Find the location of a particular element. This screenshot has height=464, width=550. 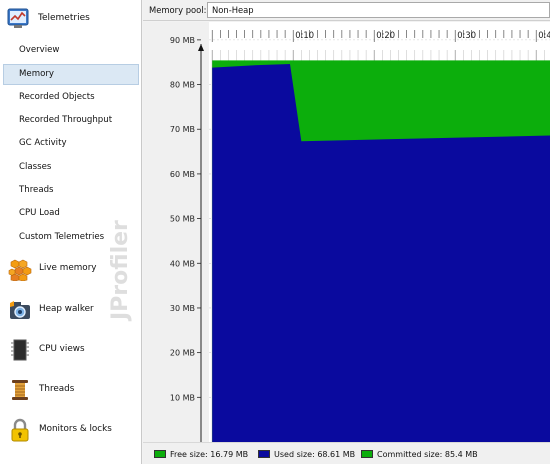

cpu-views-icon is located at coordinates (20, 350).